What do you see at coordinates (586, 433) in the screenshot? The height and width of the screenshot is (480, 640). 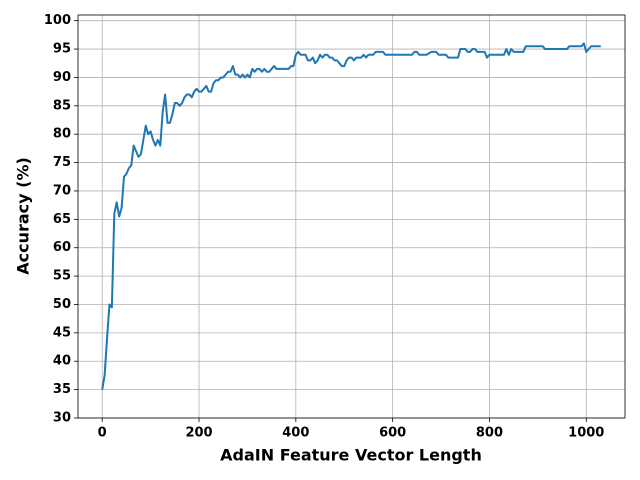 I see `x-tick-label: 1000` at bounding box center [586, 433].